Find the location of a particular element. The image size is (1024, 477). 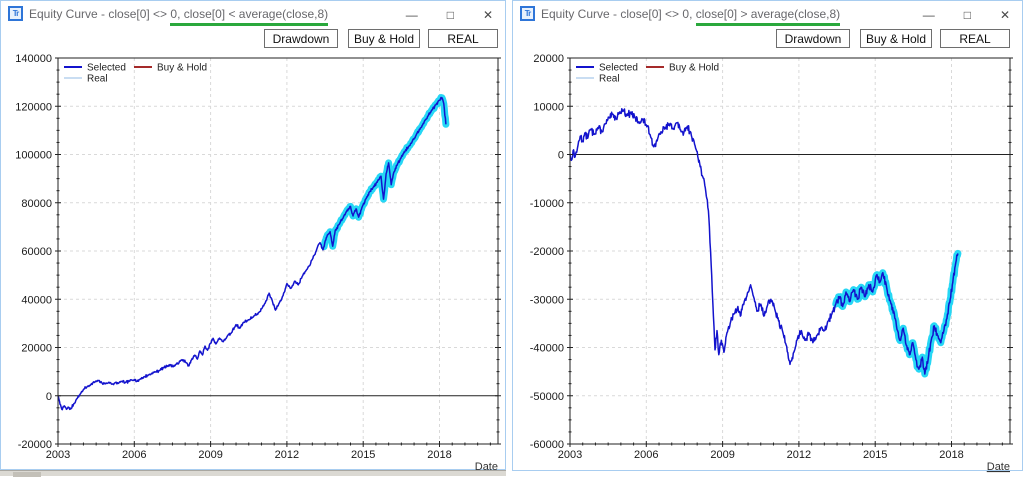

window-controls-left: — □ ✕ is located at coordinates (449, 15).